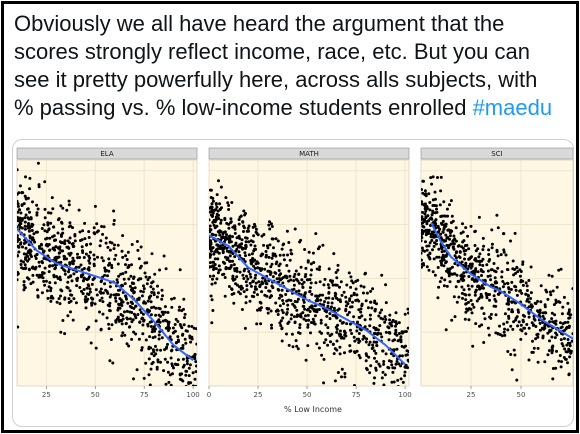  Describe the element at coordinates (356, 395) in the screenshot. I see `x-tick-label: 75` at that location.